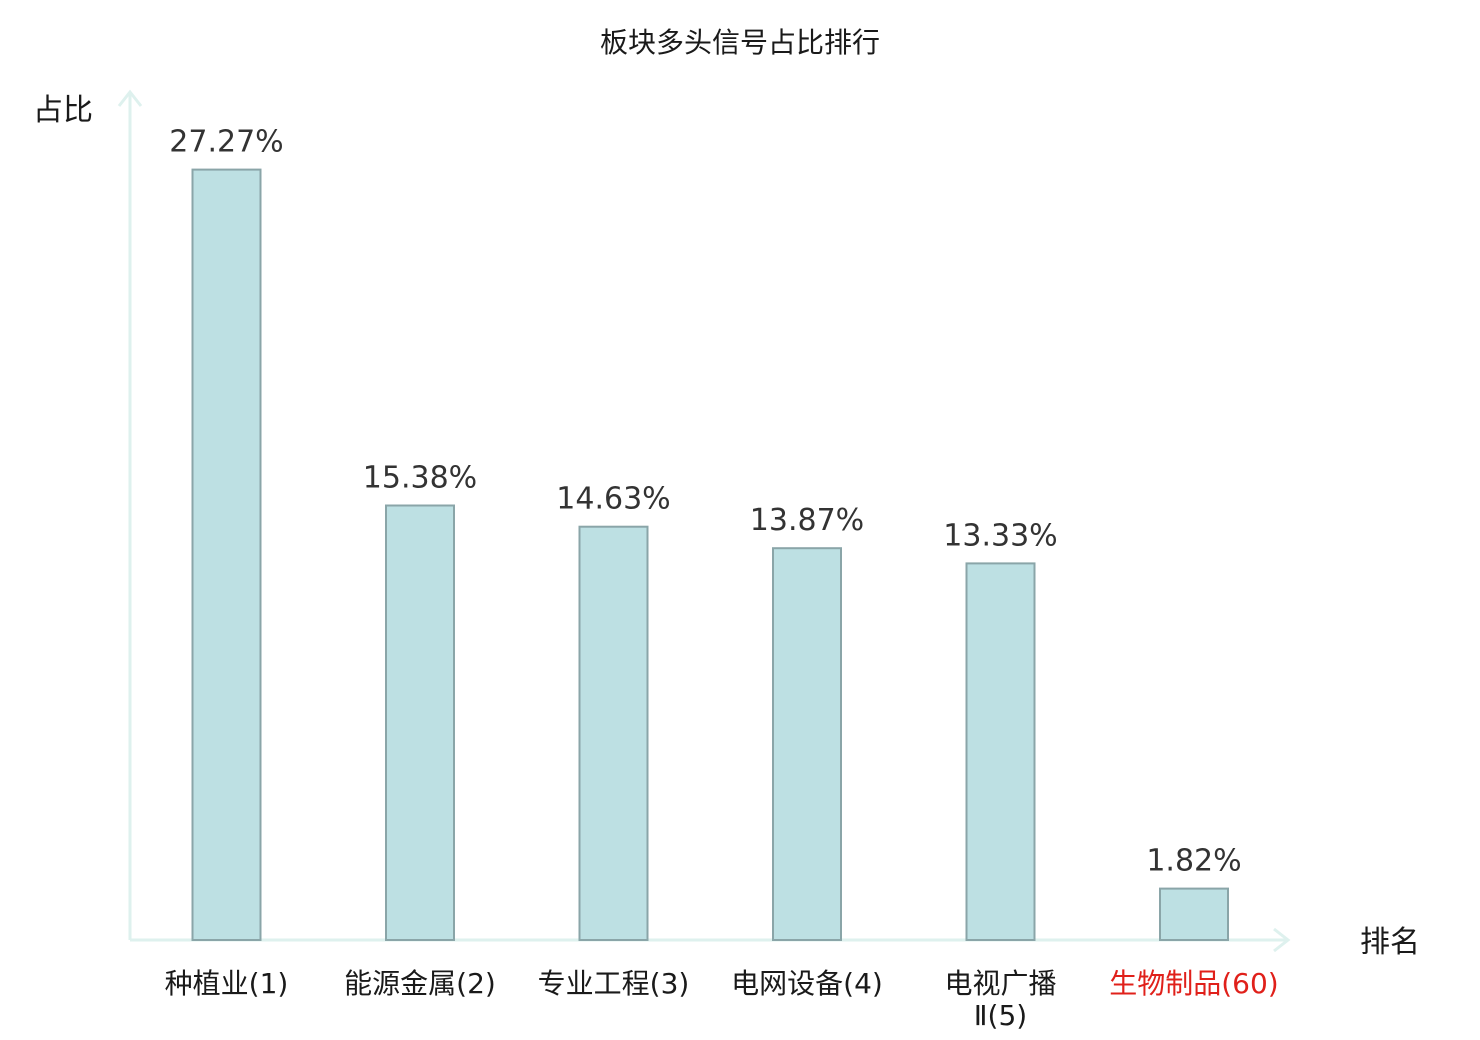 The height and width of the screenshot is (1040, 1480). I want to click on value-label-3: 14.63%, so click(613, 499).